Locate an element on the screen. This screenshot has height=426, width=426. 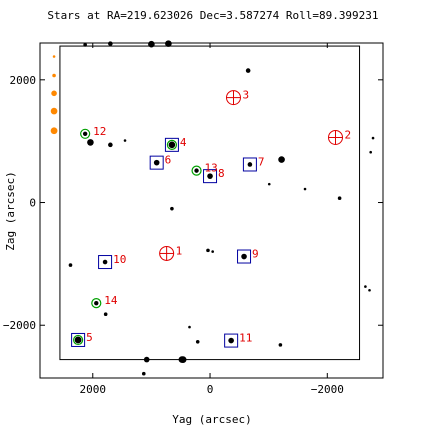
star-id-label: 9 is located at coordinates (255, 254).